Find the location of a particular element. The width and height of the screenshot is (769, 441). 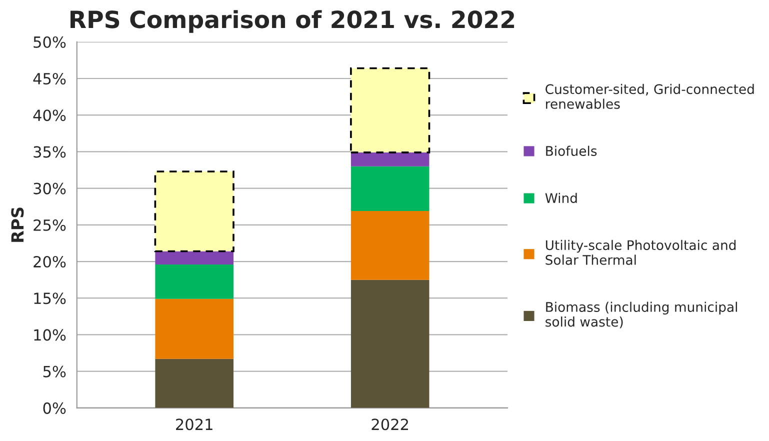

y-tick-label: 30% is located at coordinates (50, 188).